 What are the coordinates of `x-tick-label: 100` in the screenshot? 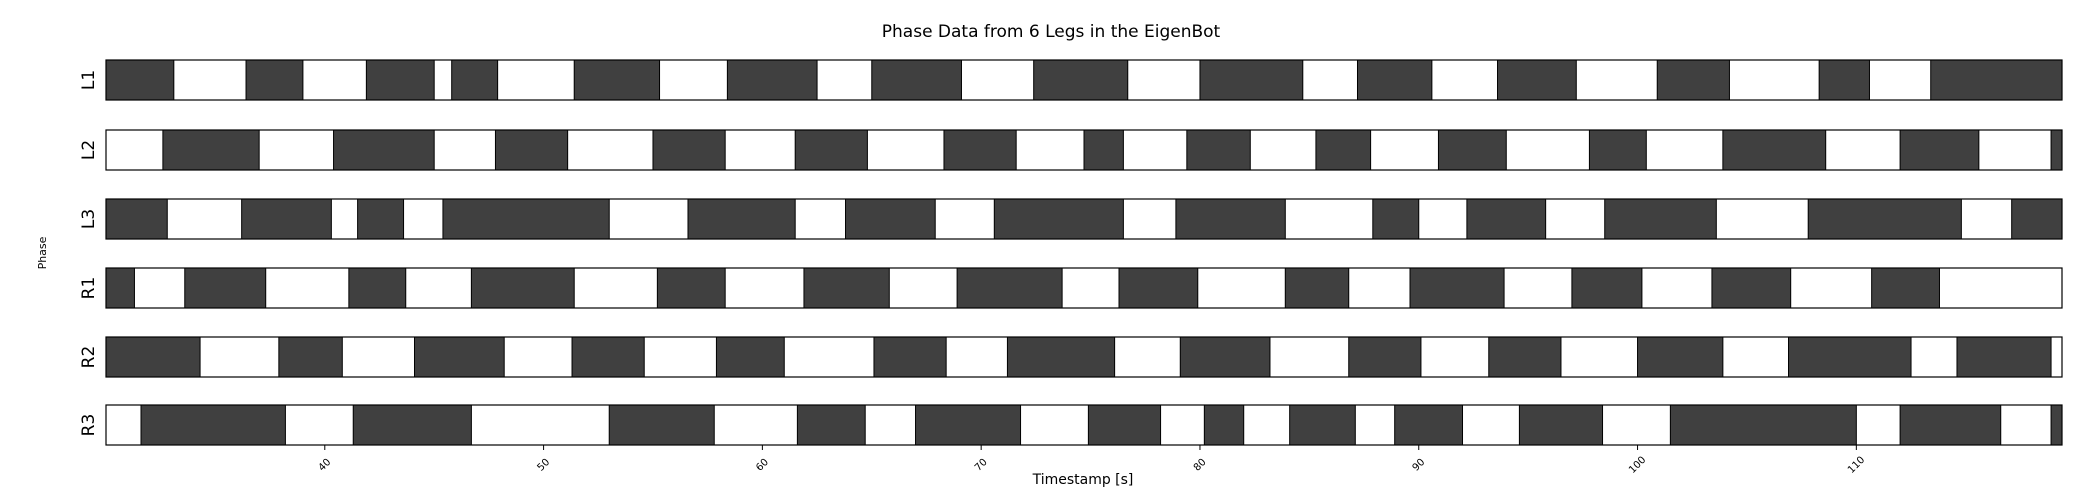 It's located at (1637, 465).